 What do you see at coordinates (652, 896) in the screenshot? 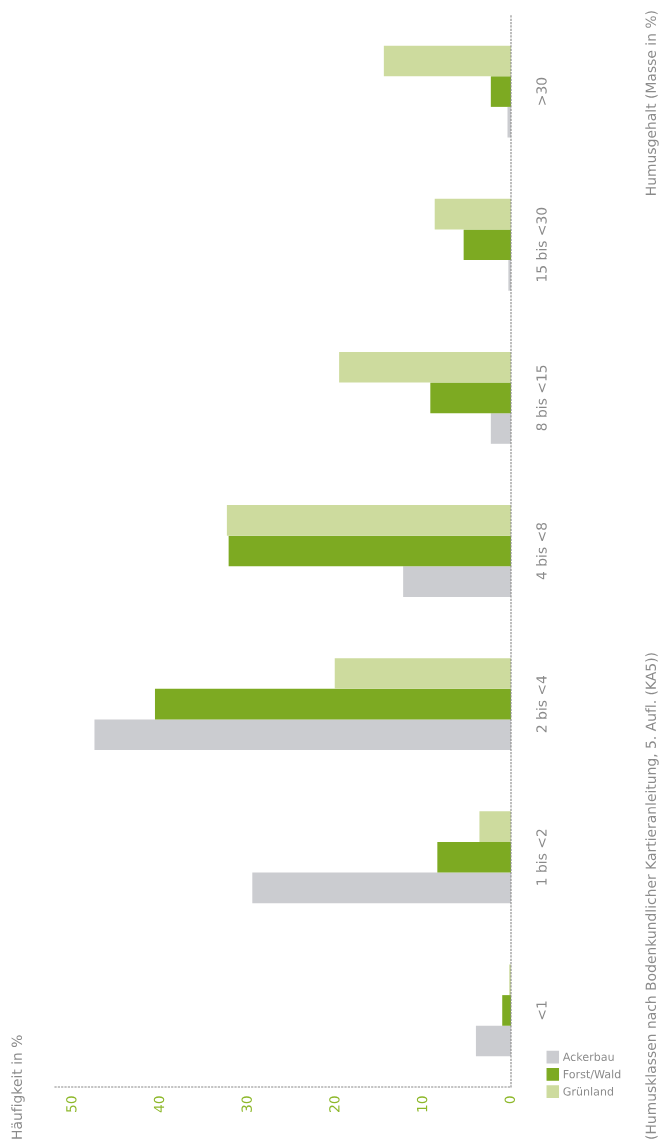
I see `text: (Humusklassen nach Bodenkundlicher Kartieranleitung, 5. Aufl. (KA5))` at bounding box center [652, 896].